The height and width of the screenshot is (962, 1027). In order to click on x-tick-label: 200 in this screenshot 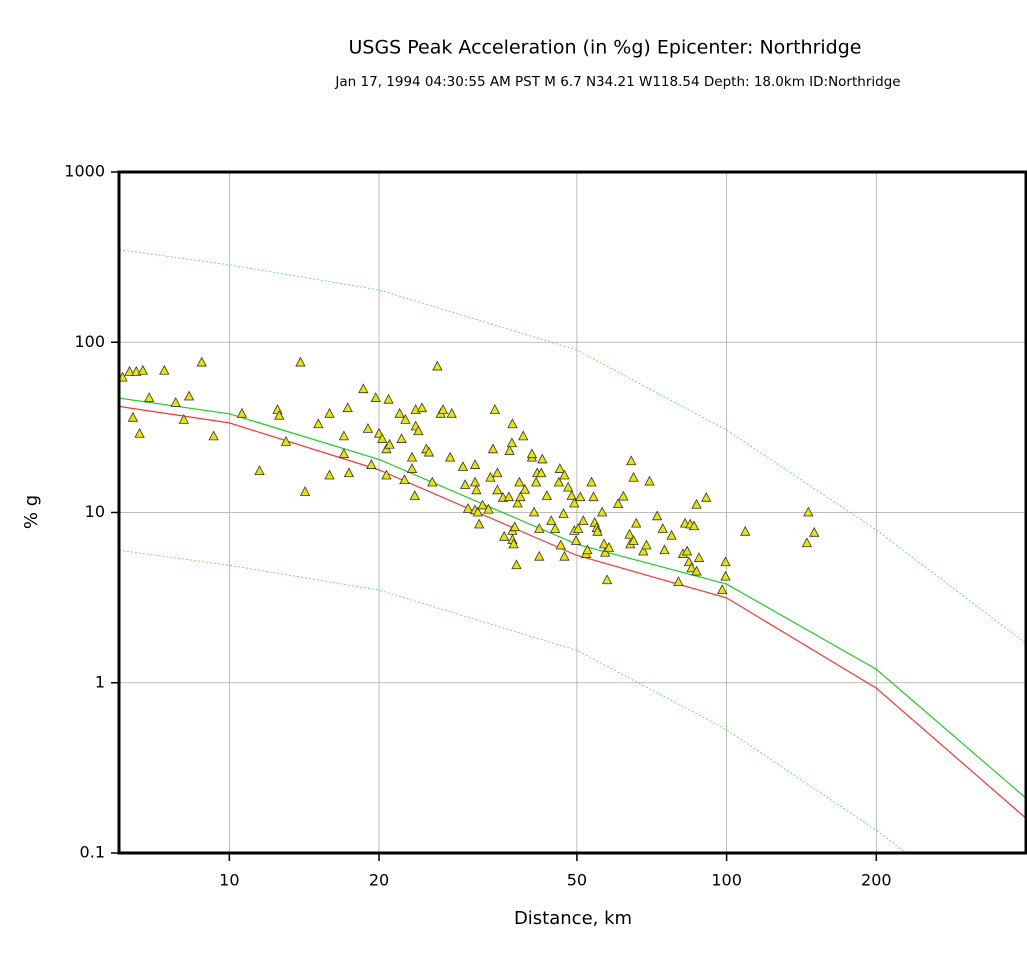, I will do `click(876, 880)`.